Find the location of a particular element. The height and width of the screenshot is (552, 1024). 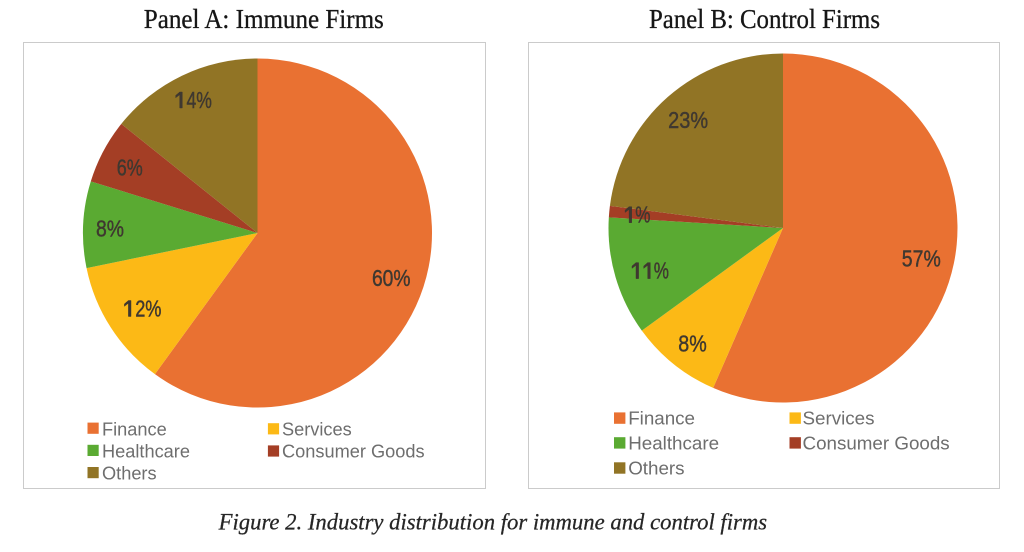

svg-text: Panel A: Immune Firms is located at coordinates (264, 19).